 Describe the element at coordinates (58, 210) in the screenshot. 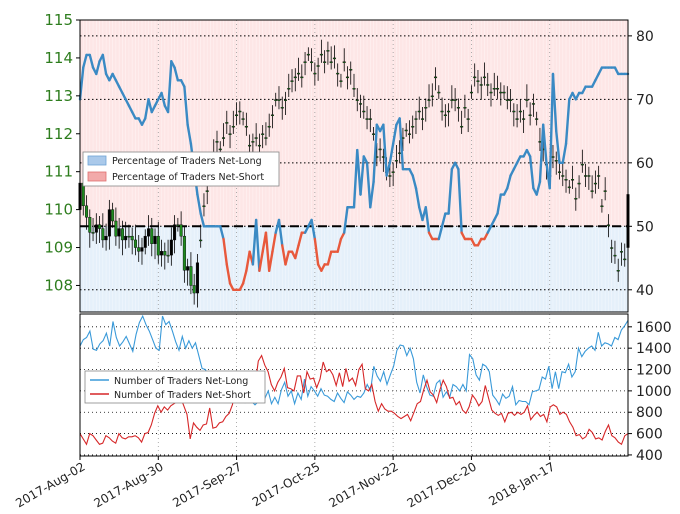

I see `price-tick-label: 110` at that location.